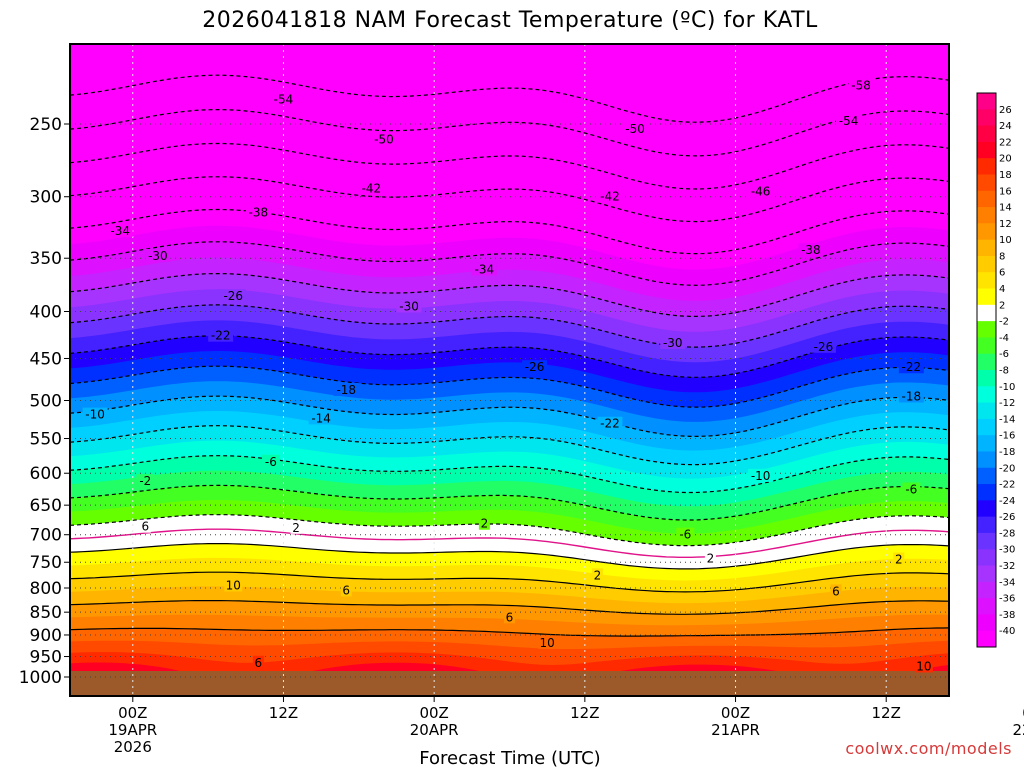 The image size is (1024, 768). Describe the element at coordinates (1007, 501) in the screenshot. I see `colorbar-label: -24` at that location.